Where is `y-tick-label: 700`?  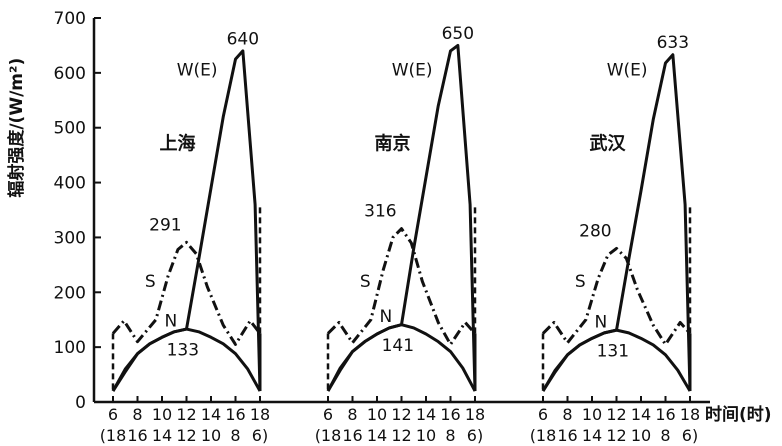 y-tick-label: 700 is located at coordinates (70, 19).